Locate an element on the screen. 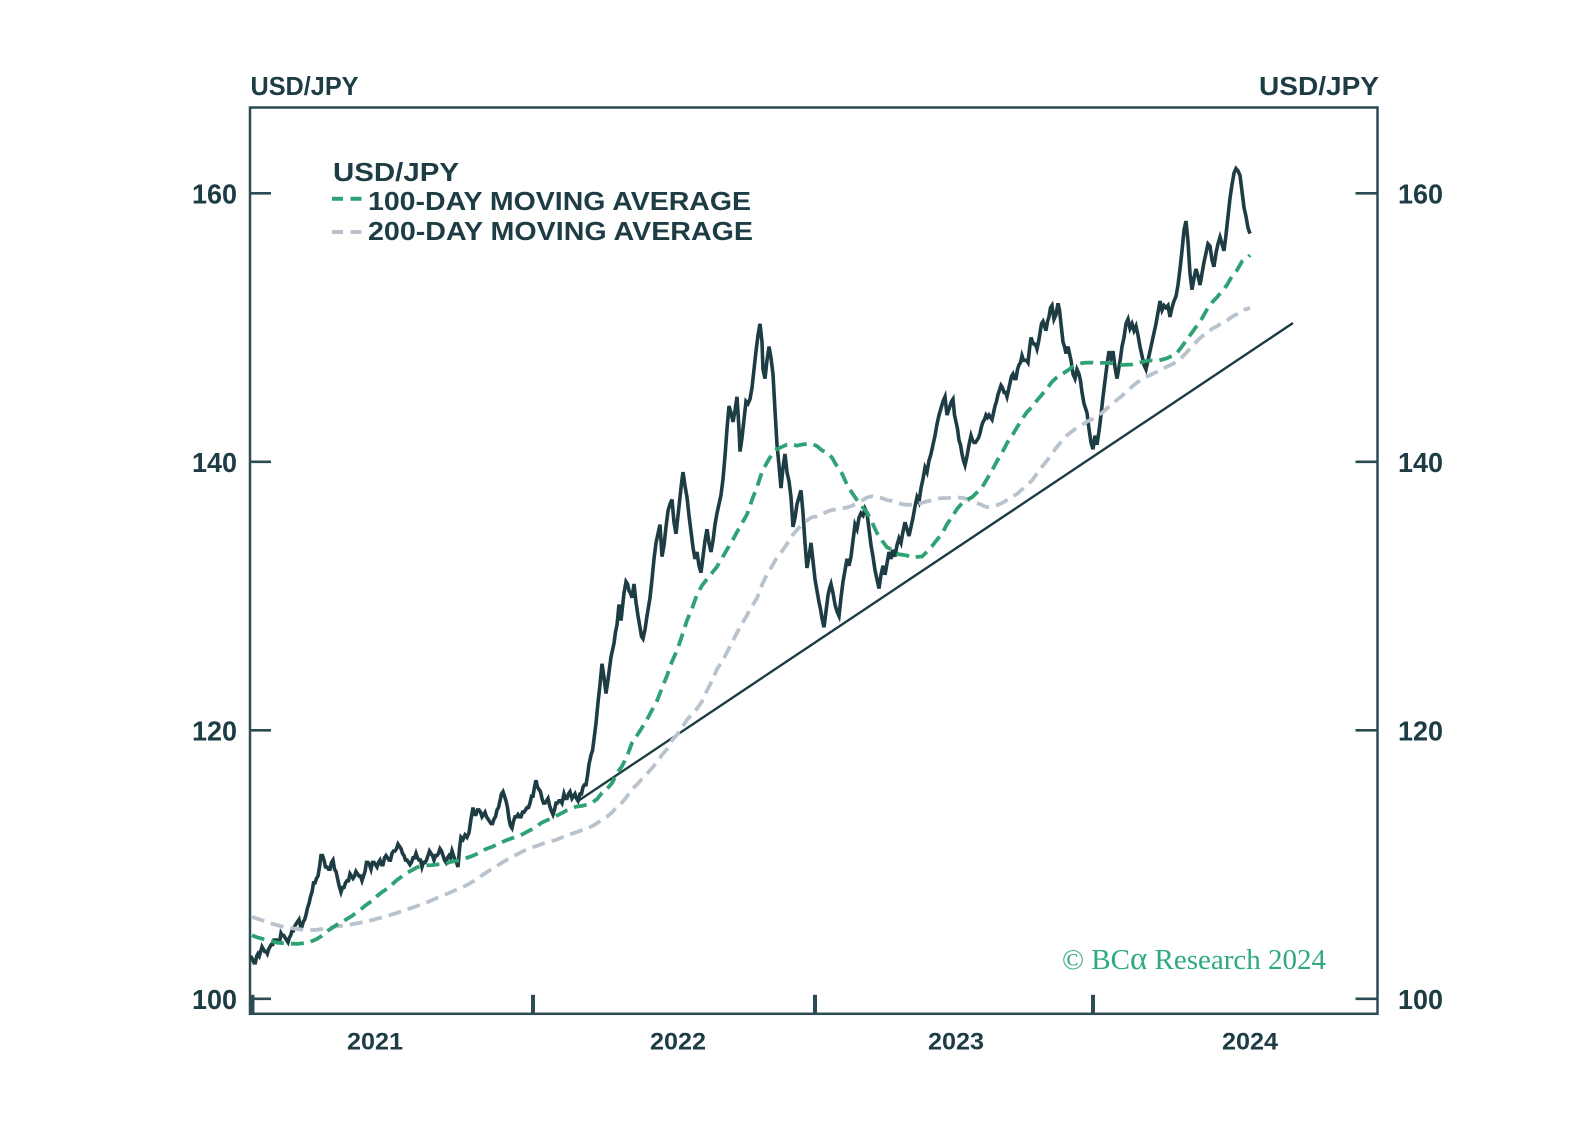  svg-text: 100-DAY MOVING AVERAGE is located at coordinates (559, 201).